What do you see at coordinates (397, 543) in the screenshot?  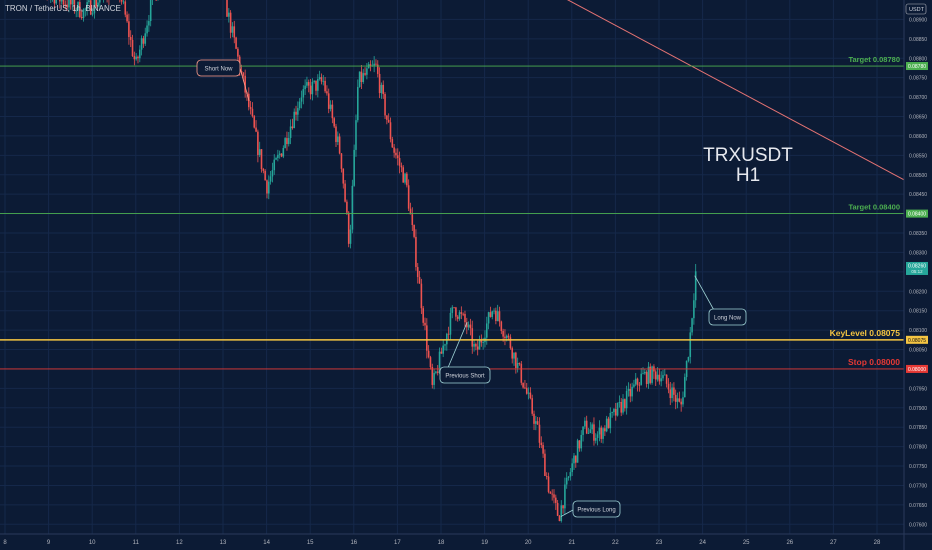 I see `x-tick-label: 17` at bounding box center [397, 543].